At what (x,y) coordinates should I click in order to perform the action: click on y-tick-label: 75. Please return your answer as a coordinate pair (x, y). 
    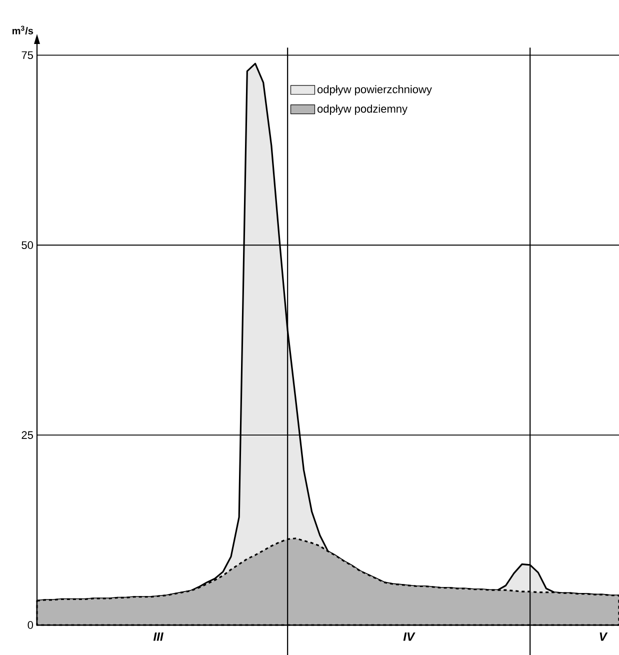
    Looking at the image, I should click on (27, 55).